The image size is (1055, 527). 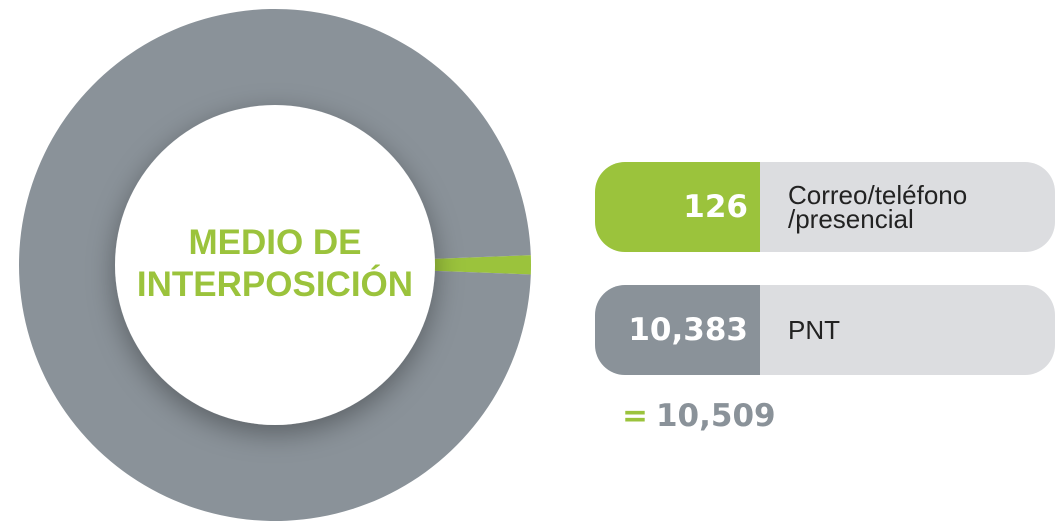 What do you see at coordinates (715, 416) in the screenshot?
I see `total-value: 10,509` at bounding box center [715, 416].